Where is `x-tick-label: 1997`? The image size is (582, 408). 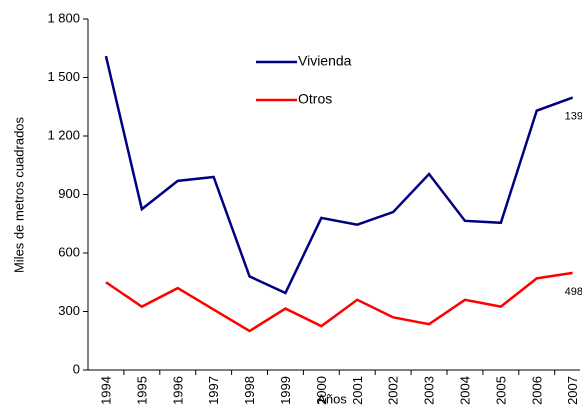
x-tick-label: 1997 is located at coordinates (213, 390).